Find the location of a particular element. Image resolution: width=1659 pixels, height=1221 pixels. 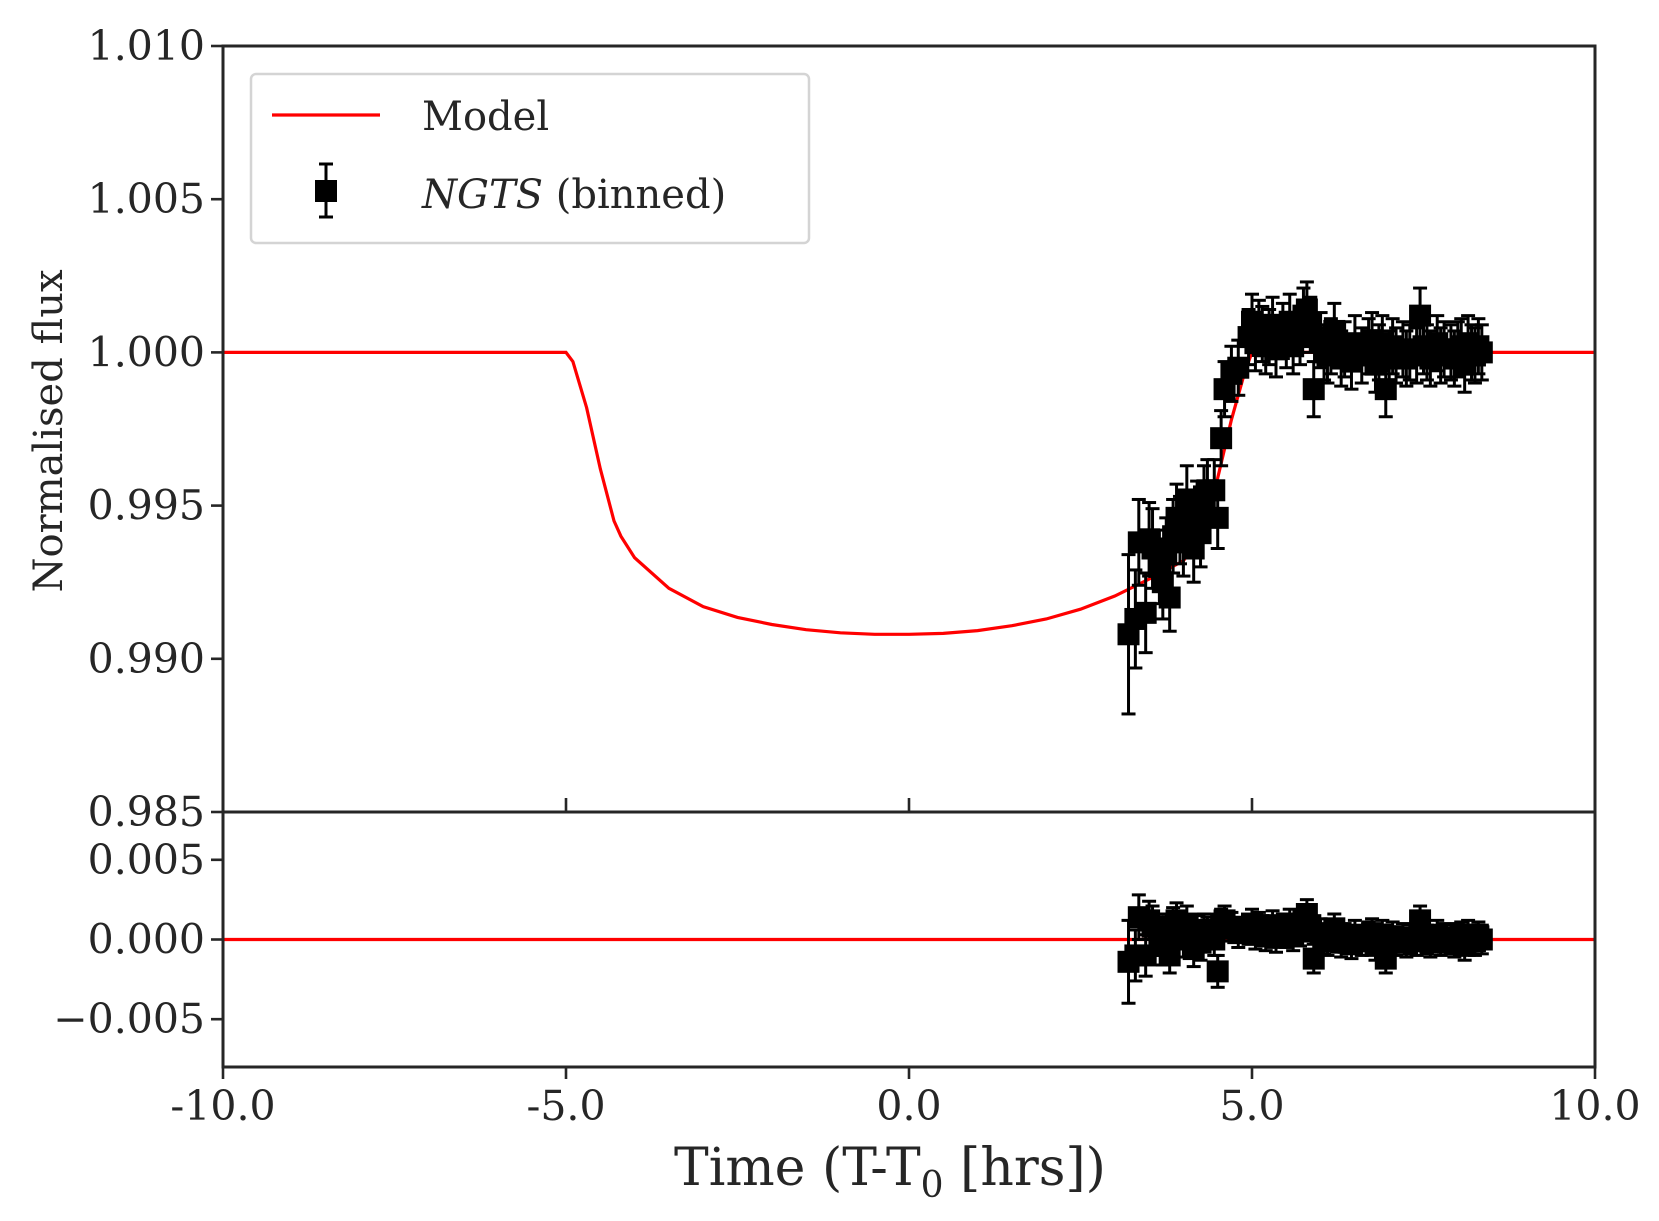

ngts-residual-points is located at coordinates (1305, 949).